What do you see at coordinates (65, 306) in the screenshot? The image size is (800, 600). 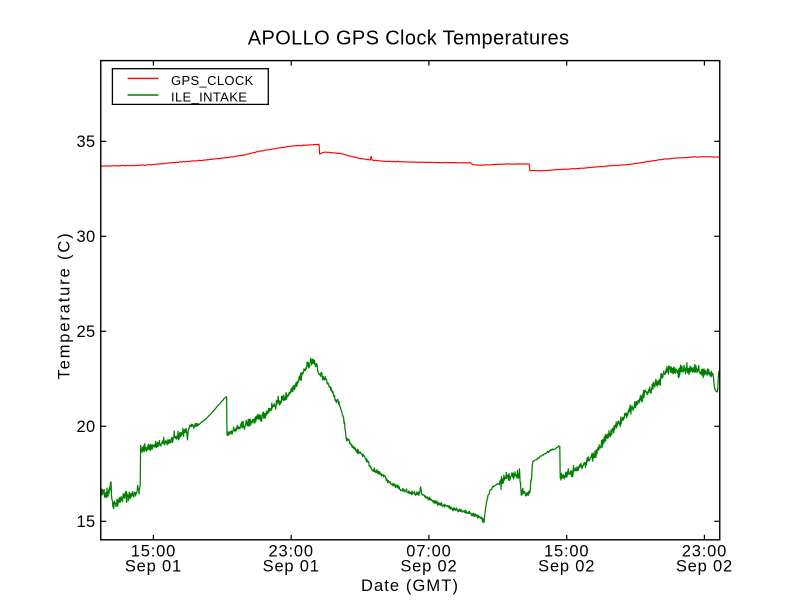 I see `svg-text: Temperature (C)` at bounding box center [65, 306].